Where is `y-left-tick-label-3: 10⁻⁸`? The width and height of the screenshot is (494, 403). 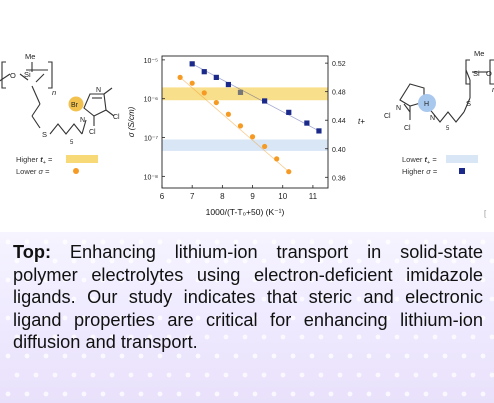 y-left-tick-label-3: 10⁻⁸ is located at coordinates (151, 177).